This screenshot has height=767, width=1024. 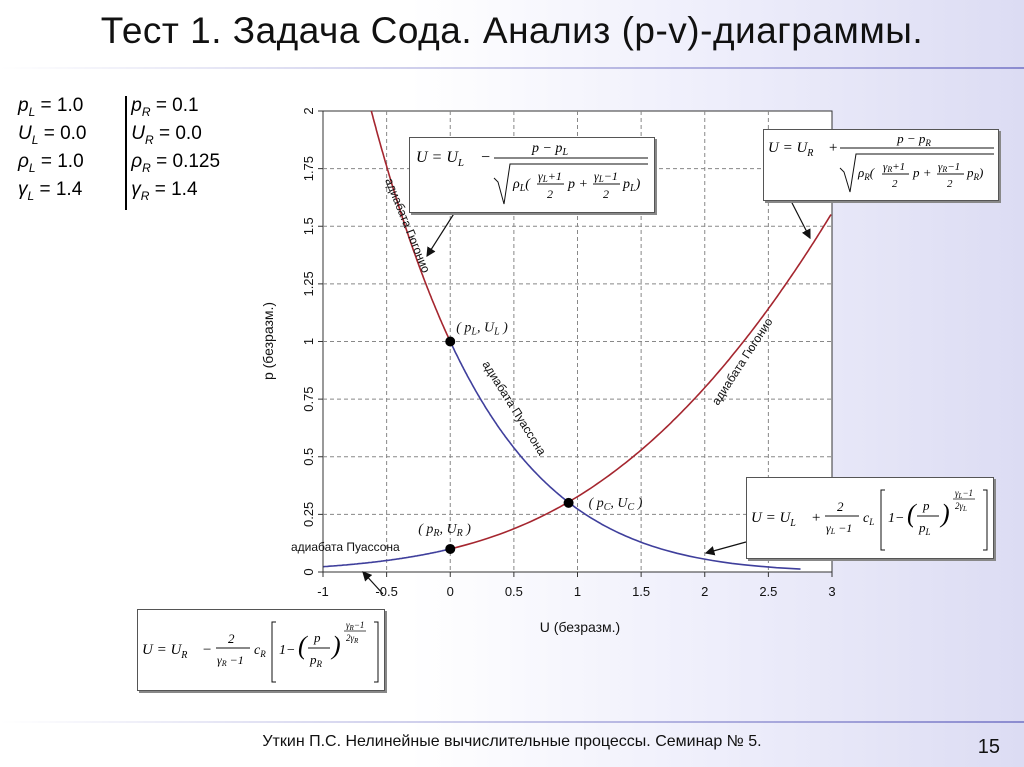 What do you see at coordinates (308, 514) in the screenshot?
I see `y-tick-label: 0.25` at bounding box center [308, 514].